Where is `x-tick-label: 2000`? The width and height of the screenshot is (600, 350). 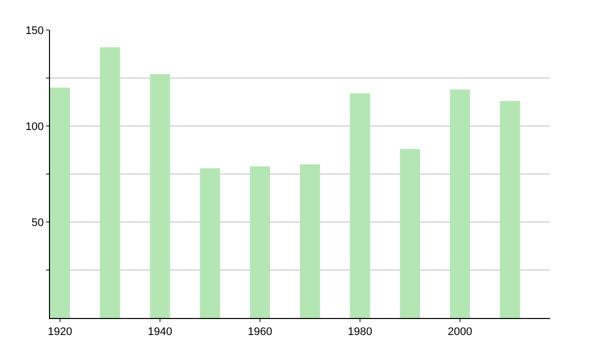
x-tick-label: 2000 is located at coordinates (460, 332).